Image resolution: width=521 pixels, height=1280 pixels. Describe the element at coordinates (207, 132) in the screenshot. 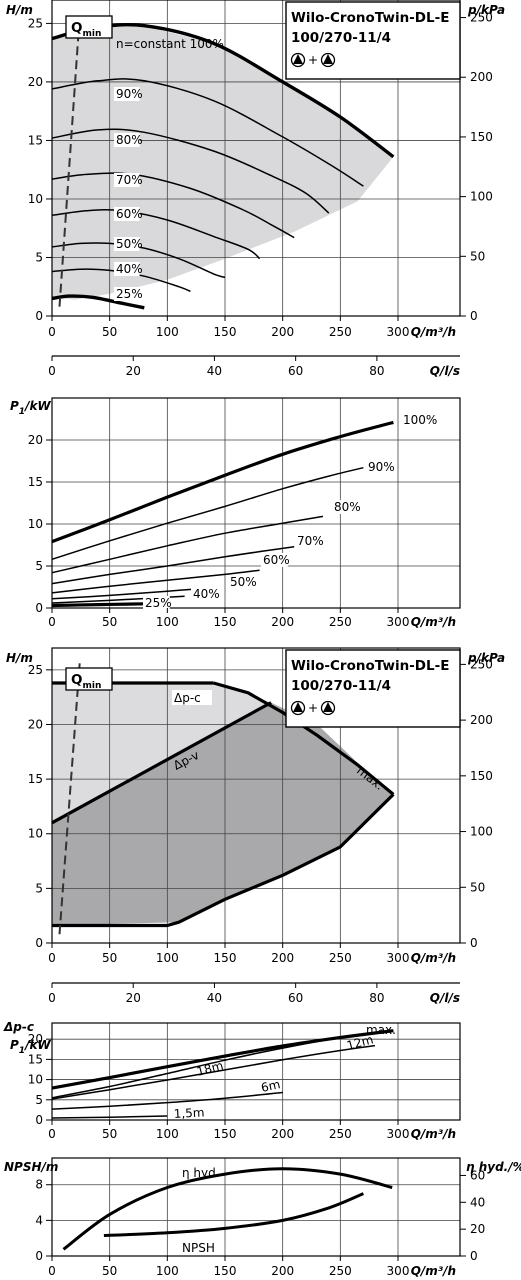

I see `curve-90-` at that location.